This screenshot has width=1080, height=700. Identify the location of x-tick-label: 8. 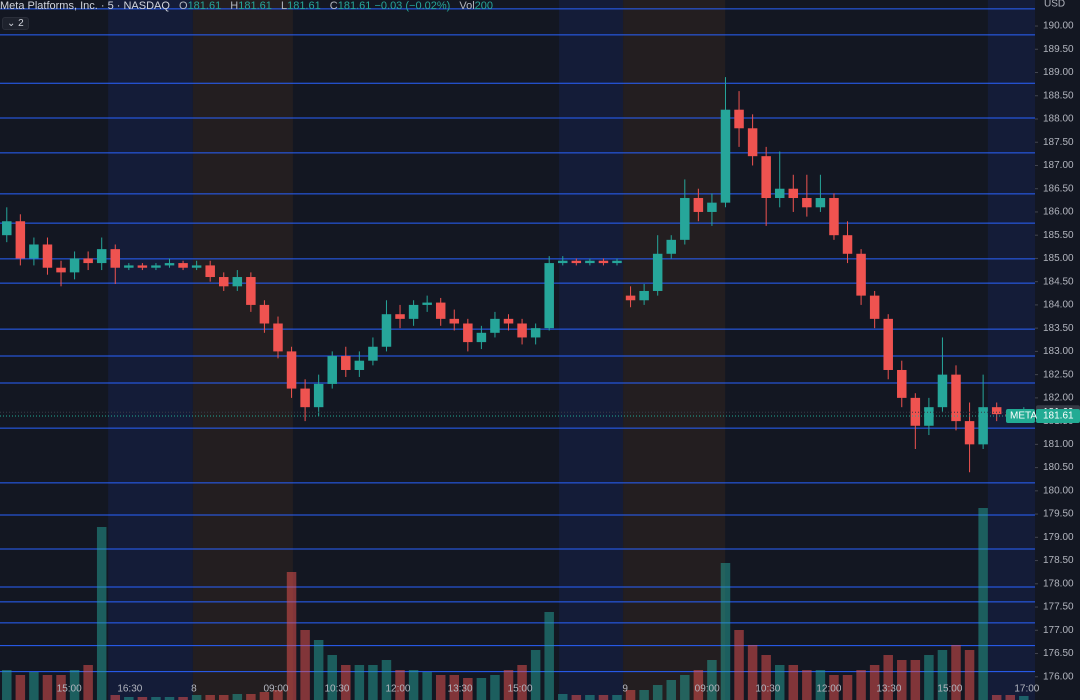
(194, 689).